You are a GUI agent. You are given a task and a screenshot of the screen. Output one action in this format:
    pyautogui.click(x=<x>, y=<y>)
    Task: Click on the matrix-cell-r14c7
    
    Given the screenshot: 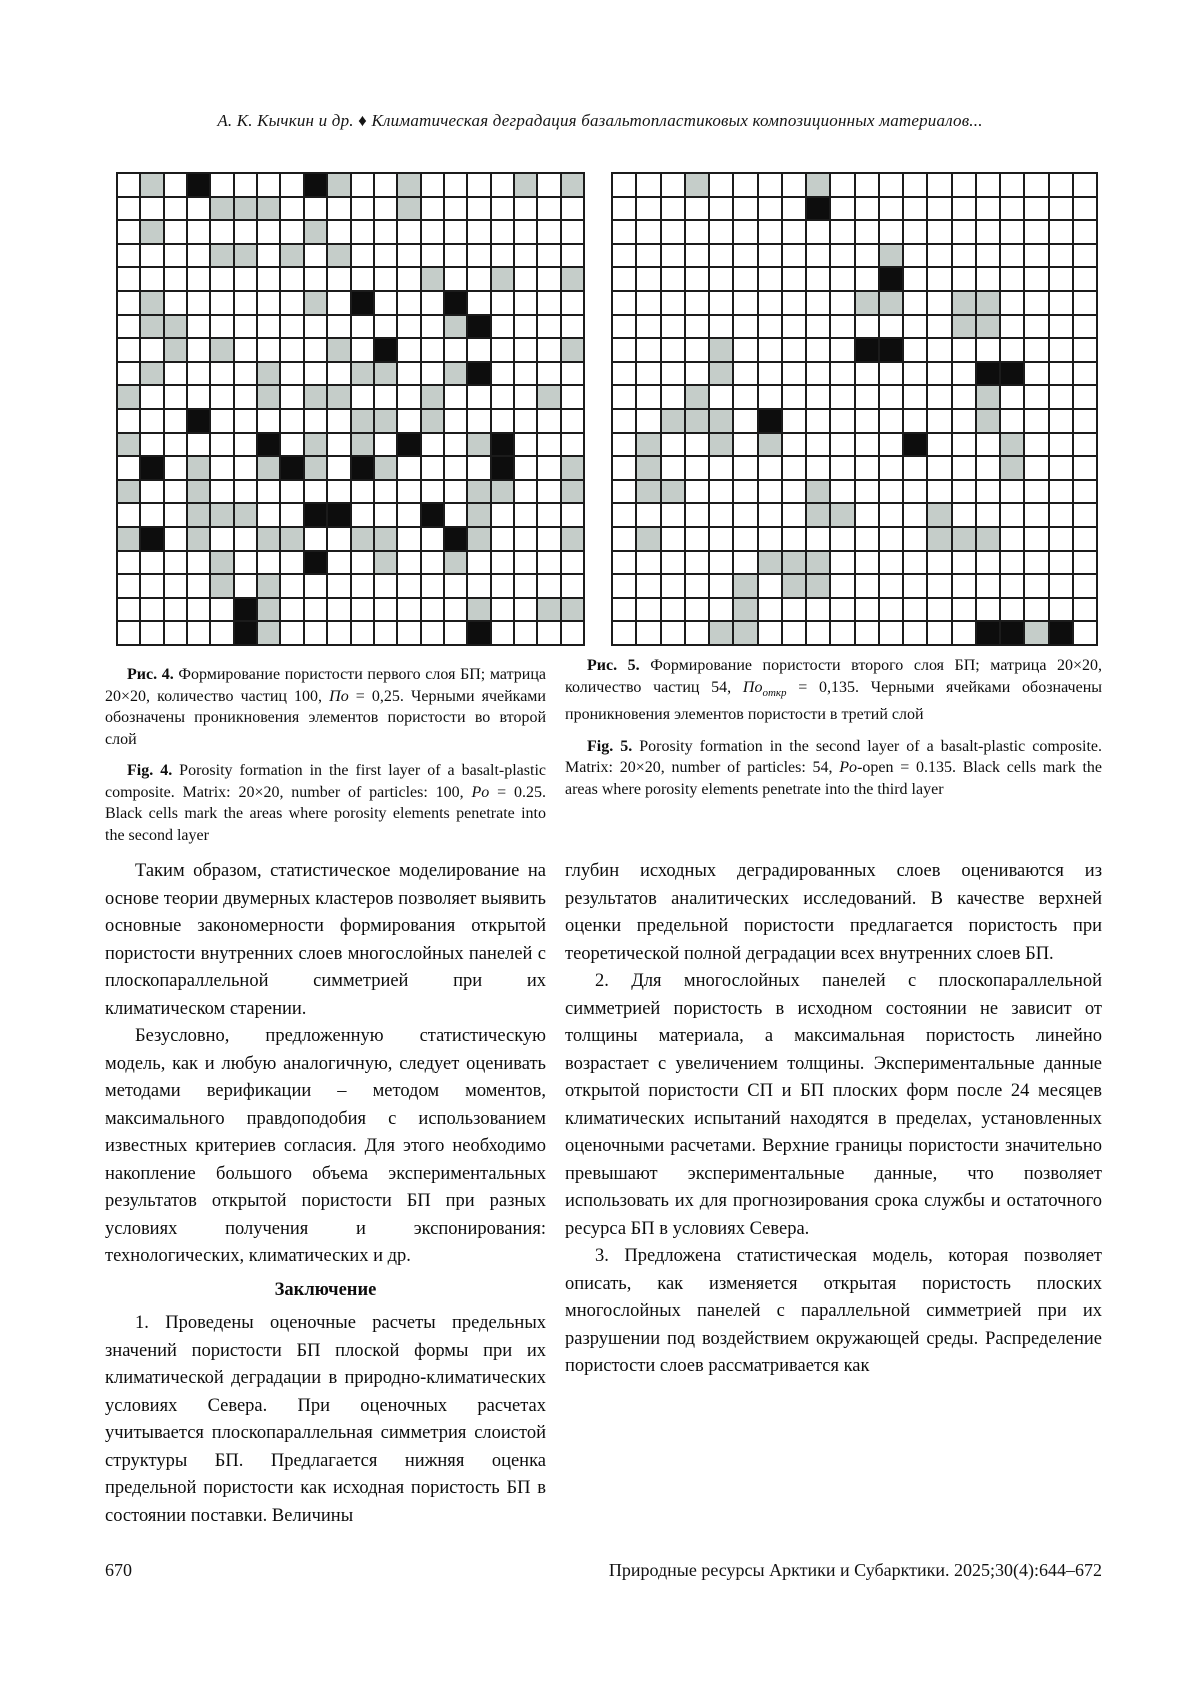 What is the action you would take?
    pyautogui.click(x=269, y=491)
    